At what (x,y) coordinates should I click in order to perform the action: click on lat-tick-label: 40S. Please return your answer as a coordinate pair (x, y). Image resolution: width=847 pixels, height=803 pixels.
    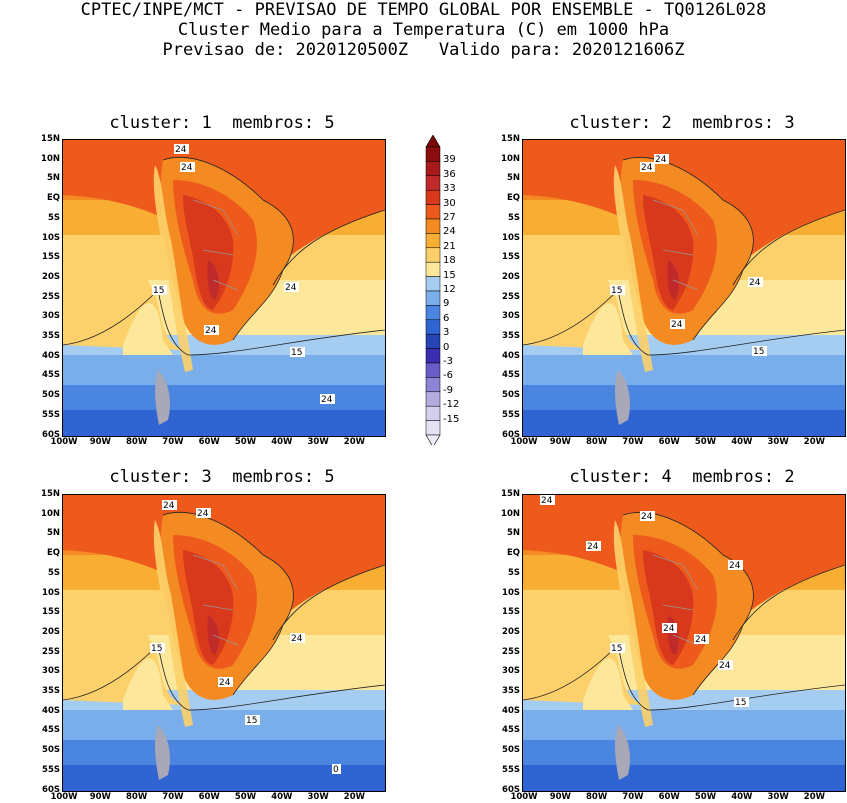
    Looking at the image, I should click on (51, 710).